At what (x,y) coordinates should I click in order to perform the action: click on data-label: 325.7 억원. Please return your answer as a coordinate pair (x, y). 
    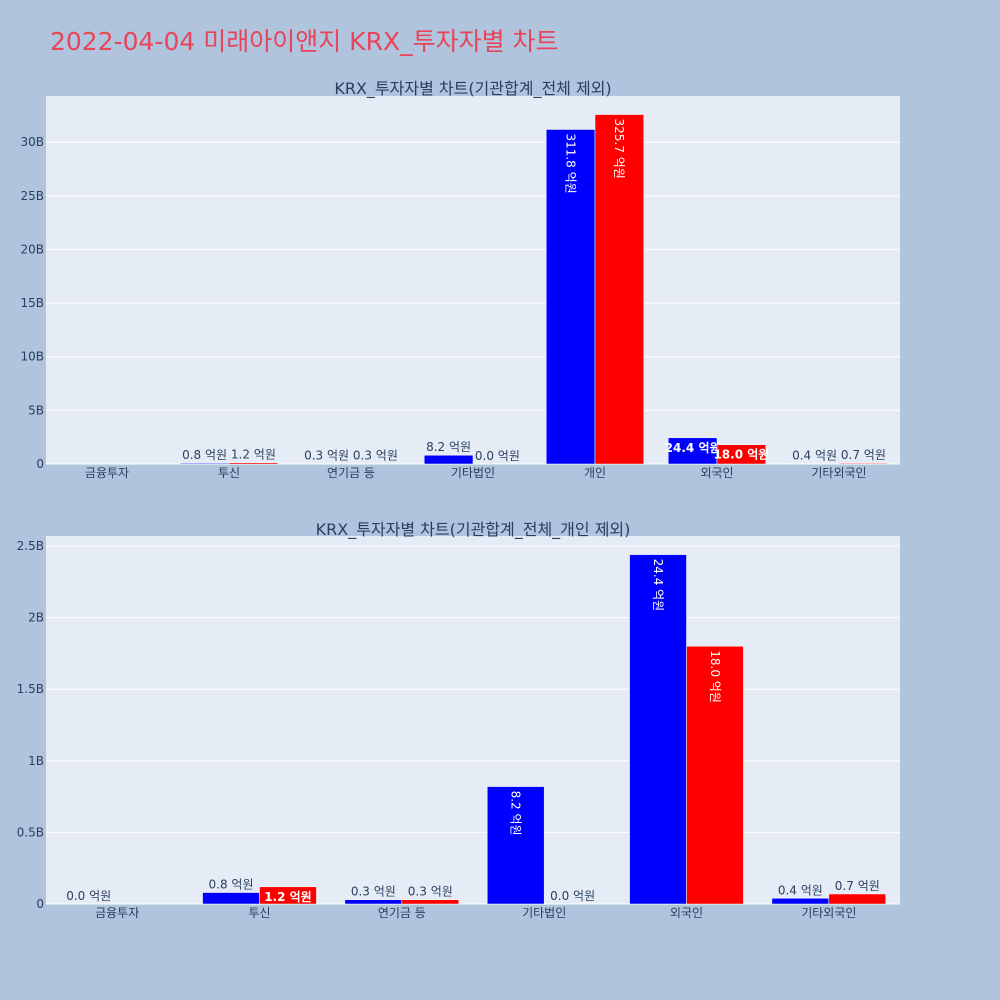
    Looking at the image, I should click on (619, 149).